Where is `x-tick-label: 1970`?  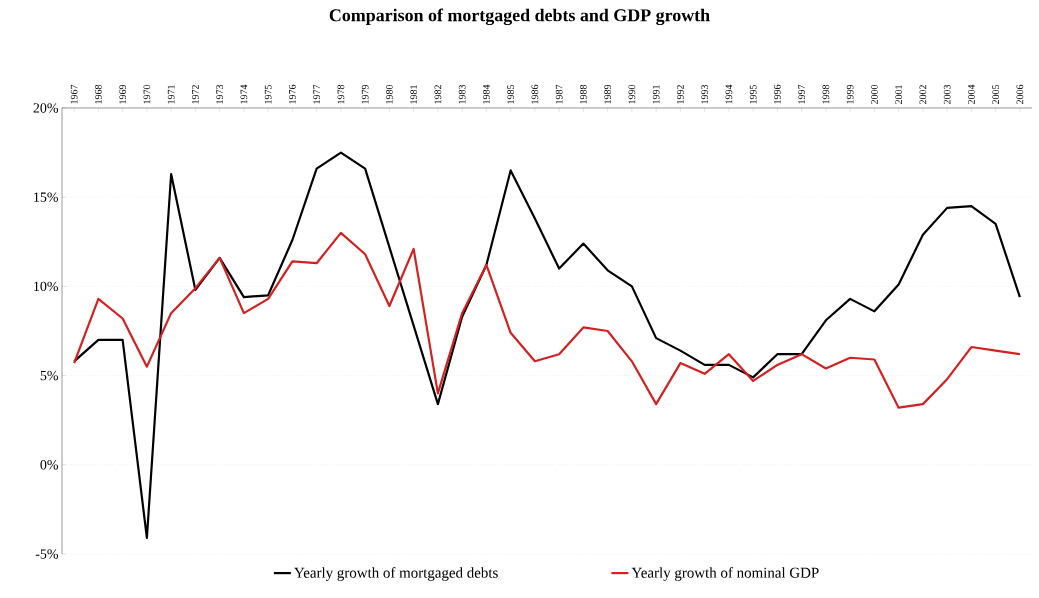
x-tick-label: 1970 is located at coordinates (147, 94).